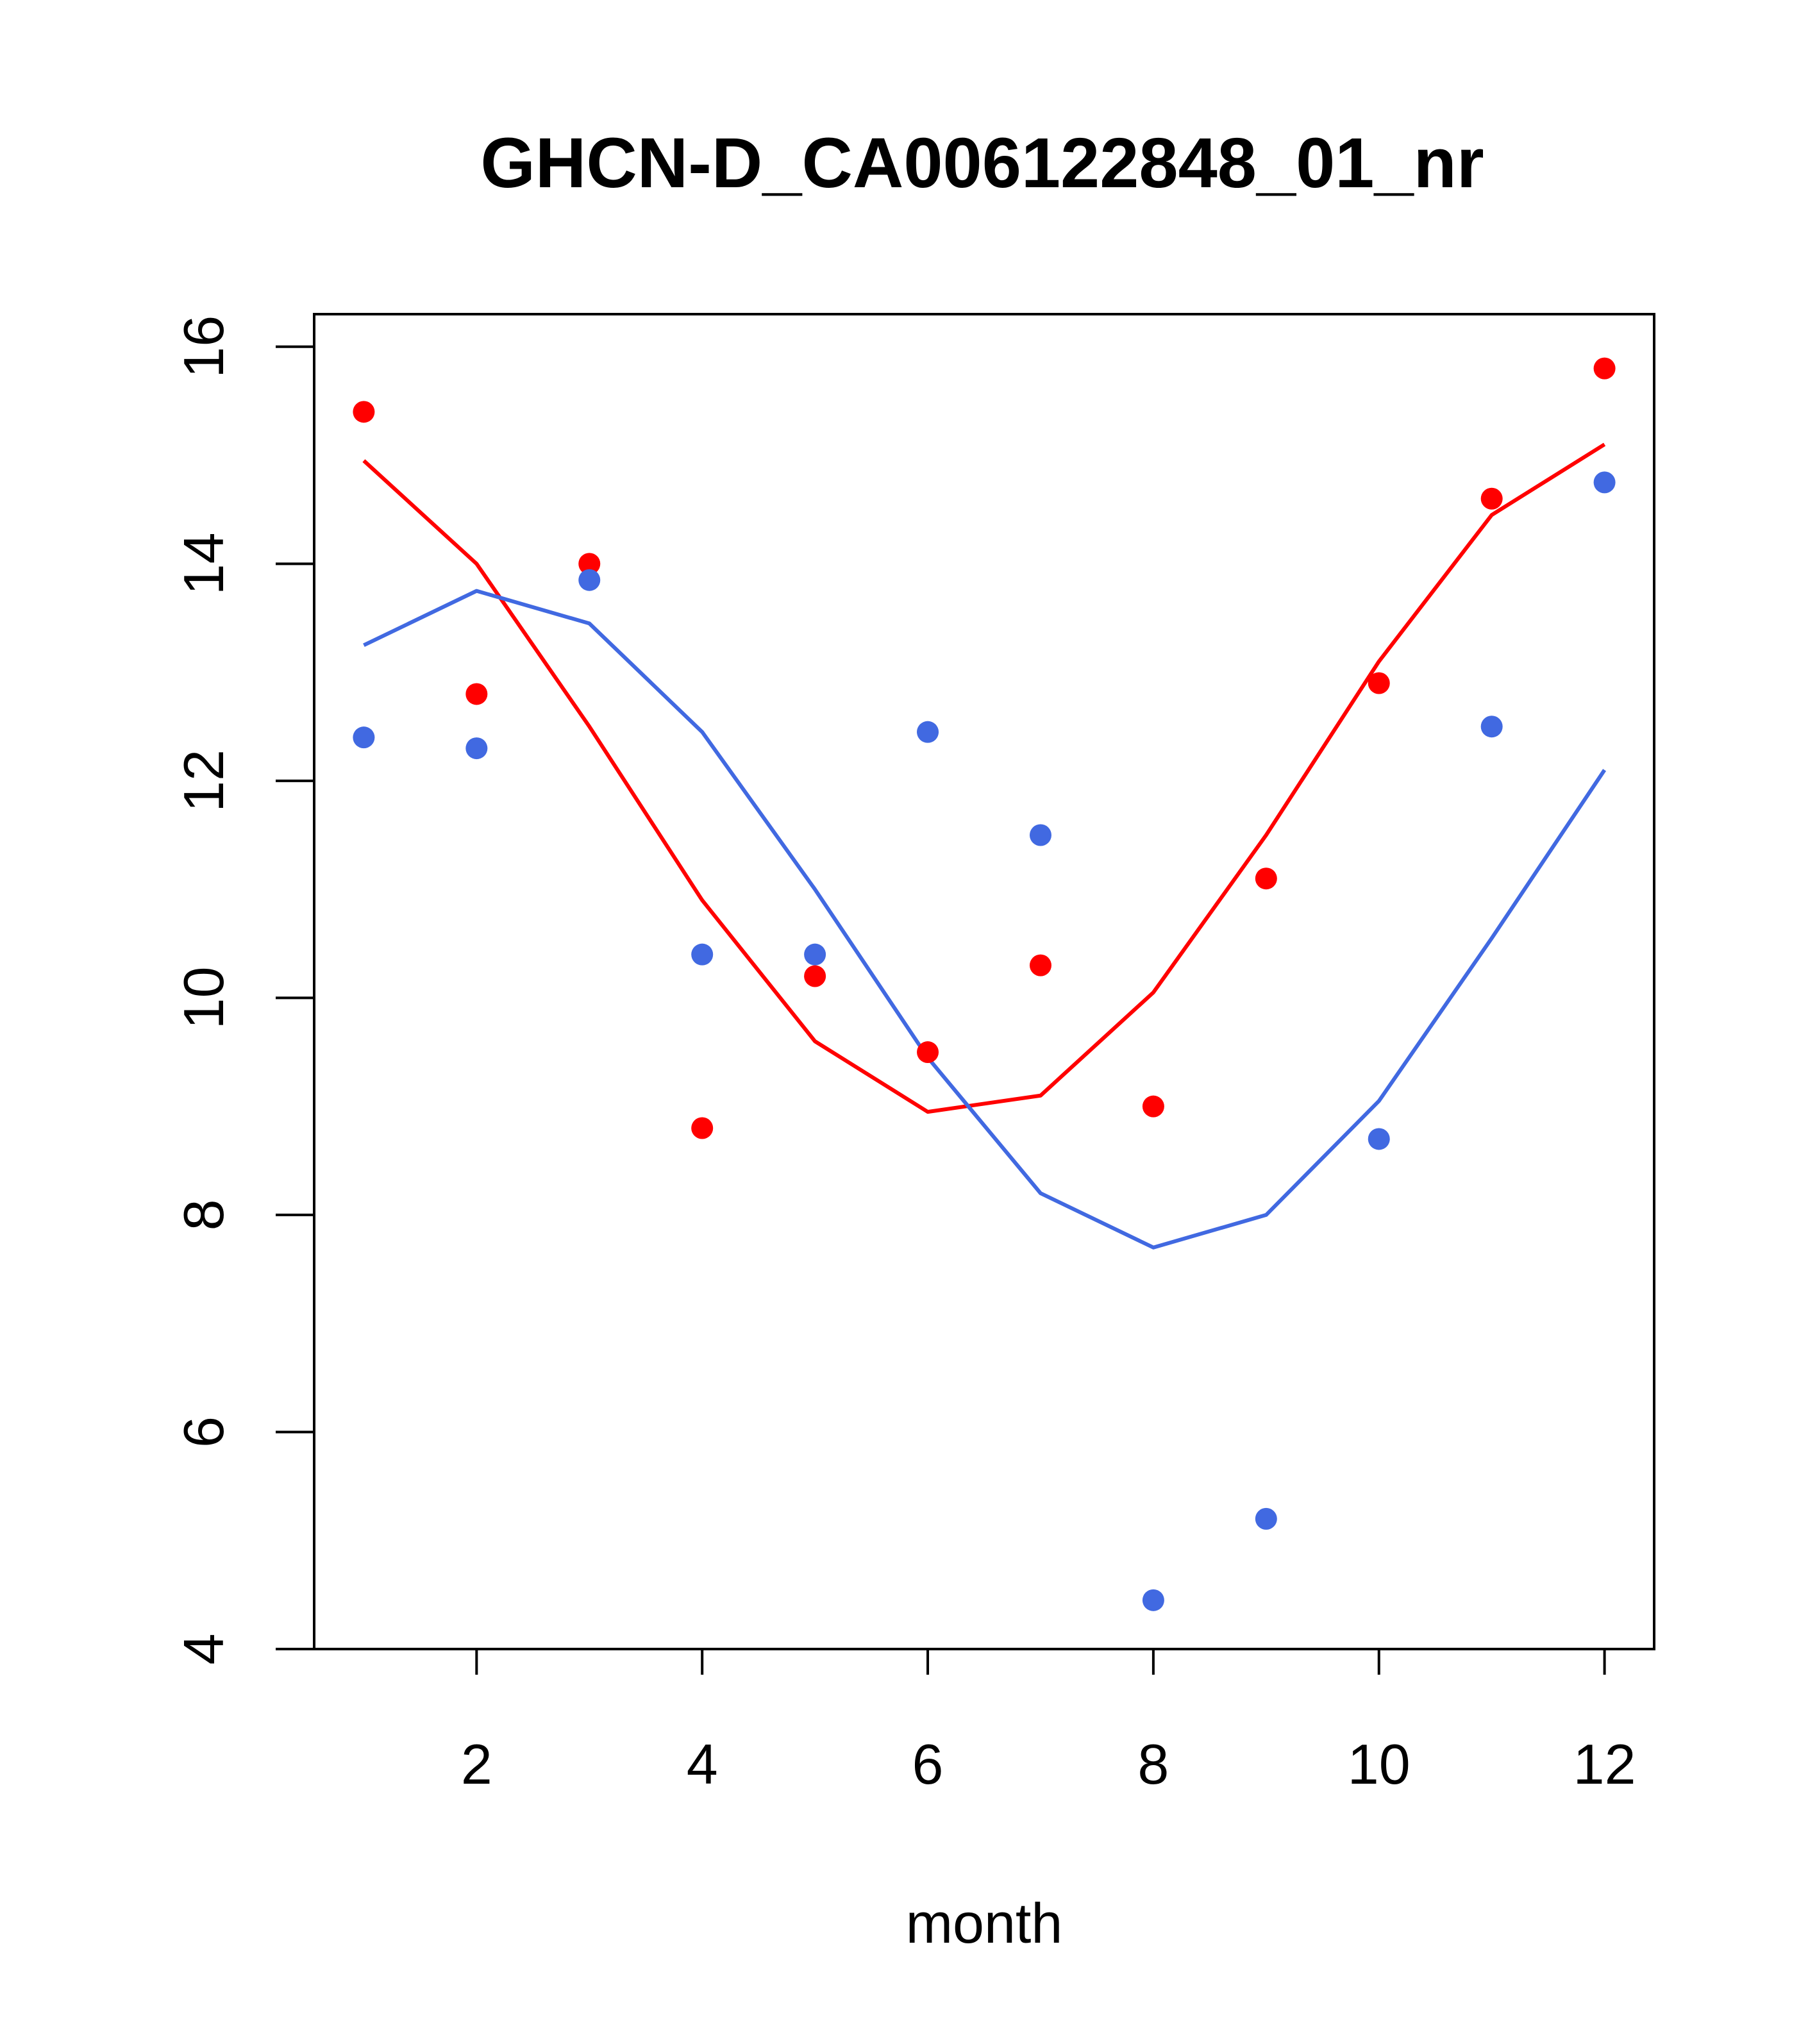 The height and width of the screenshot is (2044, 1817). What do you see at coordinates (204, 1650) in the screenshot?
I see `y-tick-label: 4` at bounding box center [204, 1650].